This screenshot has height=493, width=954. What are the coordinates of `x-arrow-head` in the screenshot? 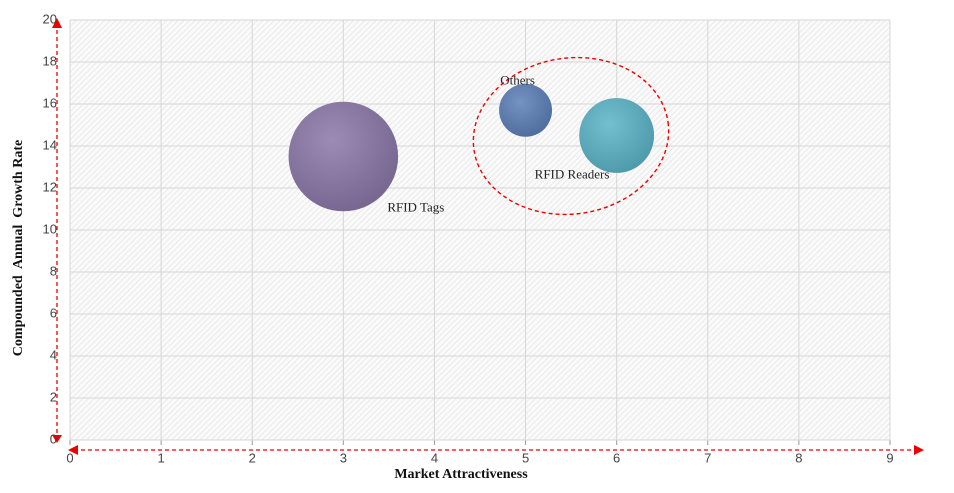 It's located at (919, 450).